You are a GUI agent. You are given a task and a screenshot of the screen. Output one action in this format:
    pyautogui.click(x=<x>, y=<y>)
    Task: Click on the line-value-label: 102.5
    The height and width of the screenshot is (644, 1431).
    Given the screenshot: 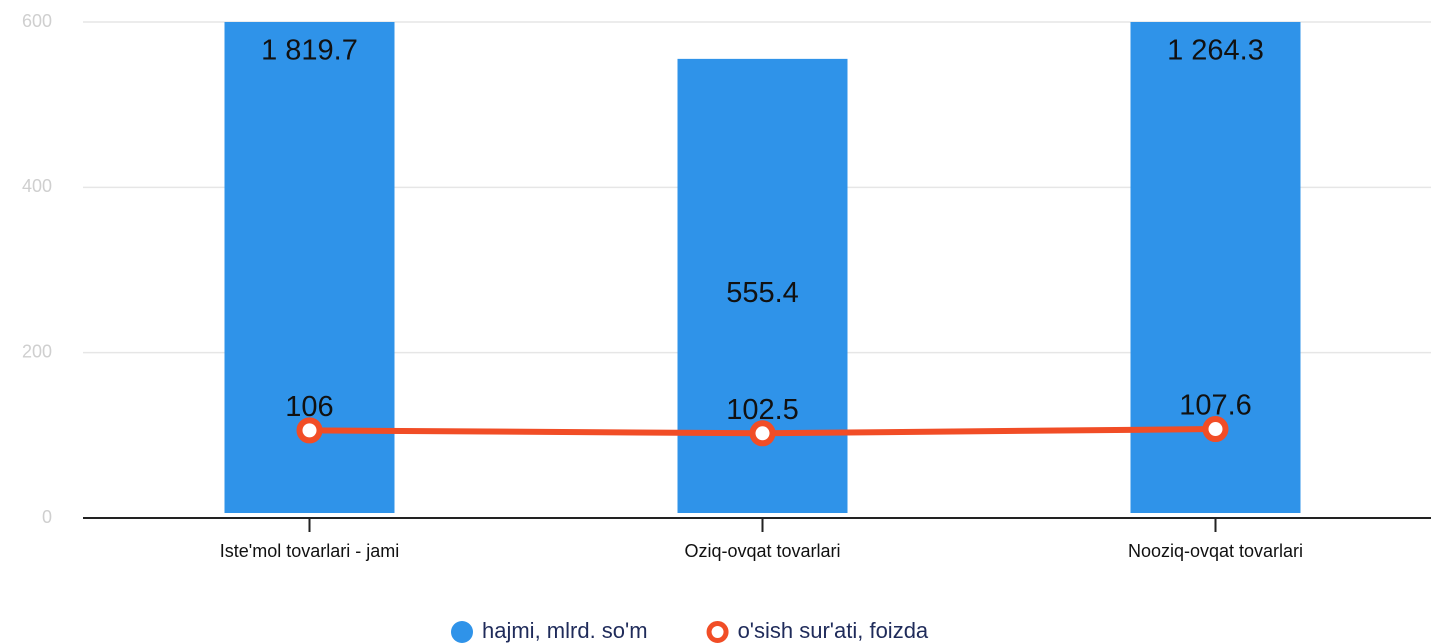 What is the action you would take?
    pyautogui.click(x=762, y=410)
    